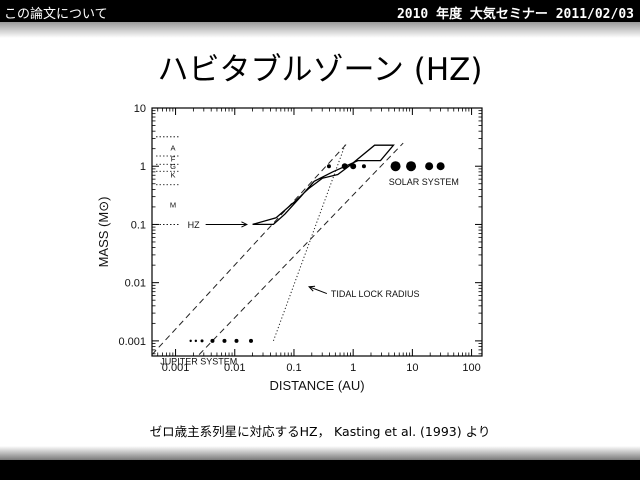 This screenshot has width=640, height=480. What do you see at coordinates (135, 284) in the screenshot?
I see `y-tick-label: 0.01` at bounding box center [135, 284].